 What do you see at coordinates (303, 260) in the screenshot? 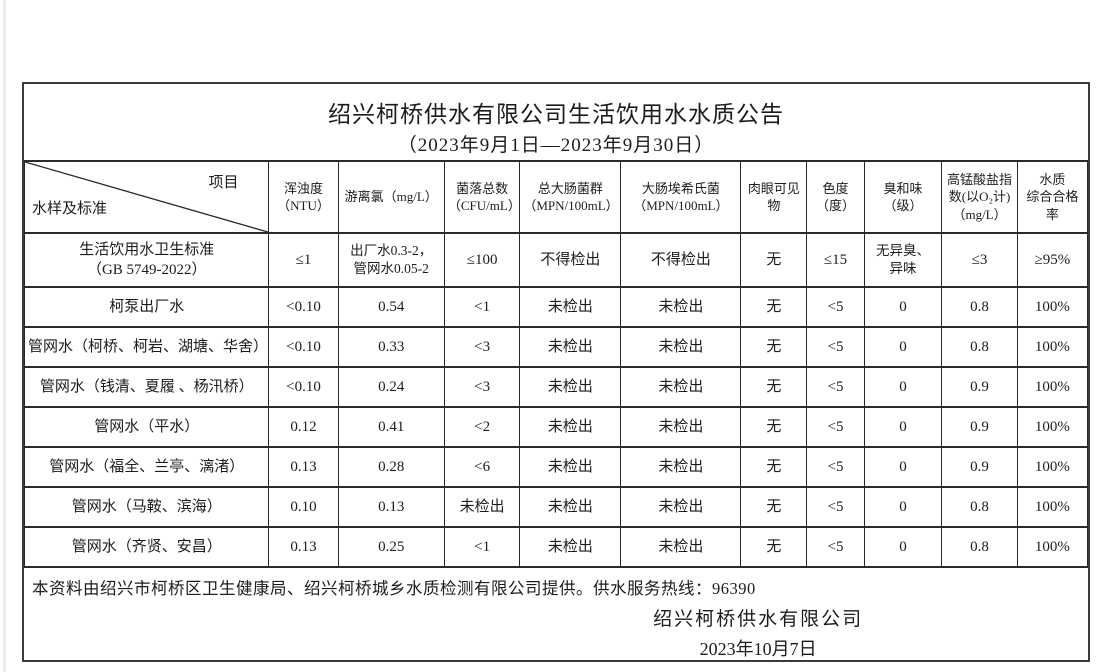
I see `table-cell: ≤1` at bounding box center [303, 260].